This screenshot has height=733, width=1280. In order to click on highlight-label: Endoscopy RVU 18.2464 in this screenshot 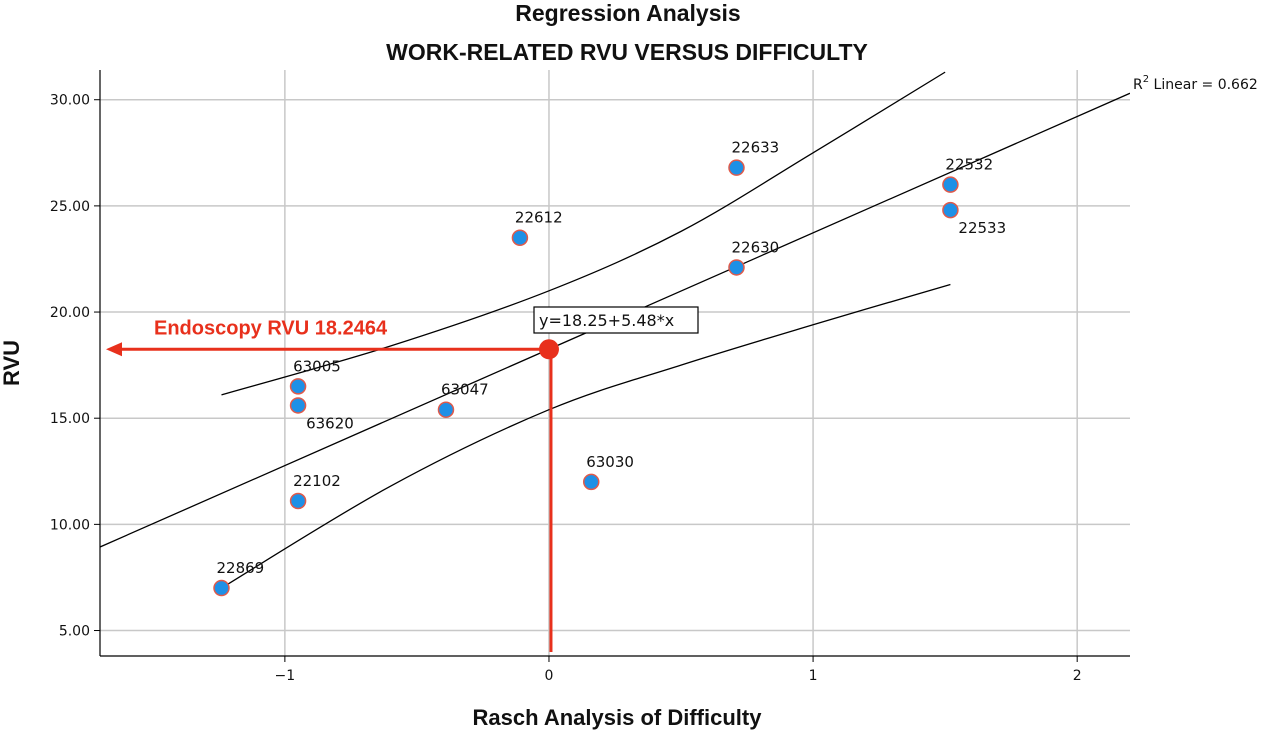, I will do `click(271, 328)`.